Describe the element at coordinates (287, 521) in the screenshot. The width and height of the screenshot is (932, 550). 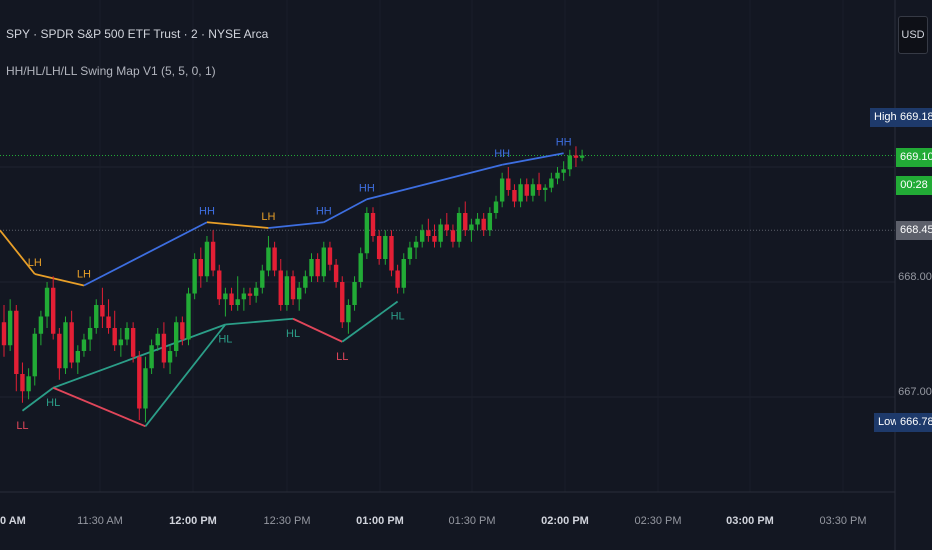
I see `time-axis-label: 12:30 PM` at that location.